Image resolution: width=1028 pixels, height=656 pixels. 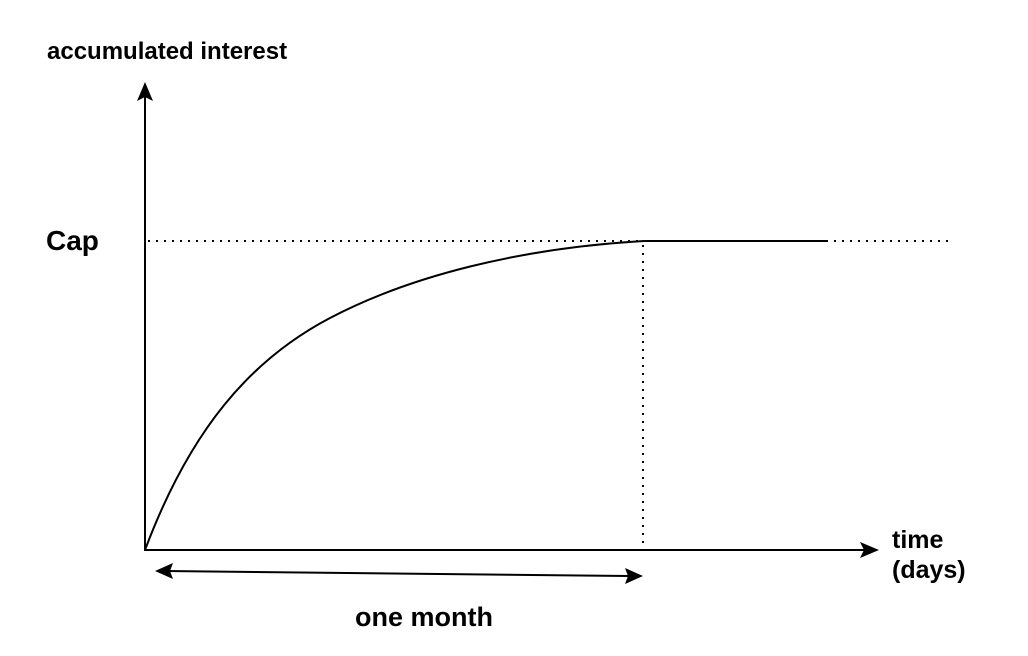 What do you see at coordinates (634, 576) in the screenshot?
I see `span-arrow-head-right` at bounding box center [634, 576].